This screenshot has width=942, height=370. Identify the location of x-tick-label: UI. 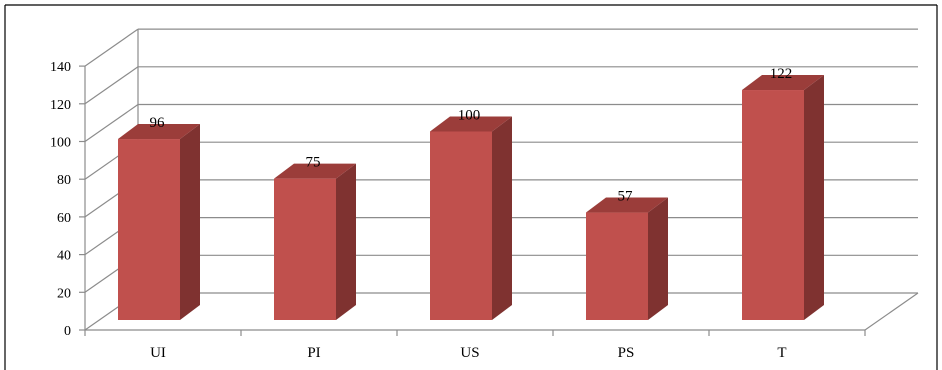
(158, 353).